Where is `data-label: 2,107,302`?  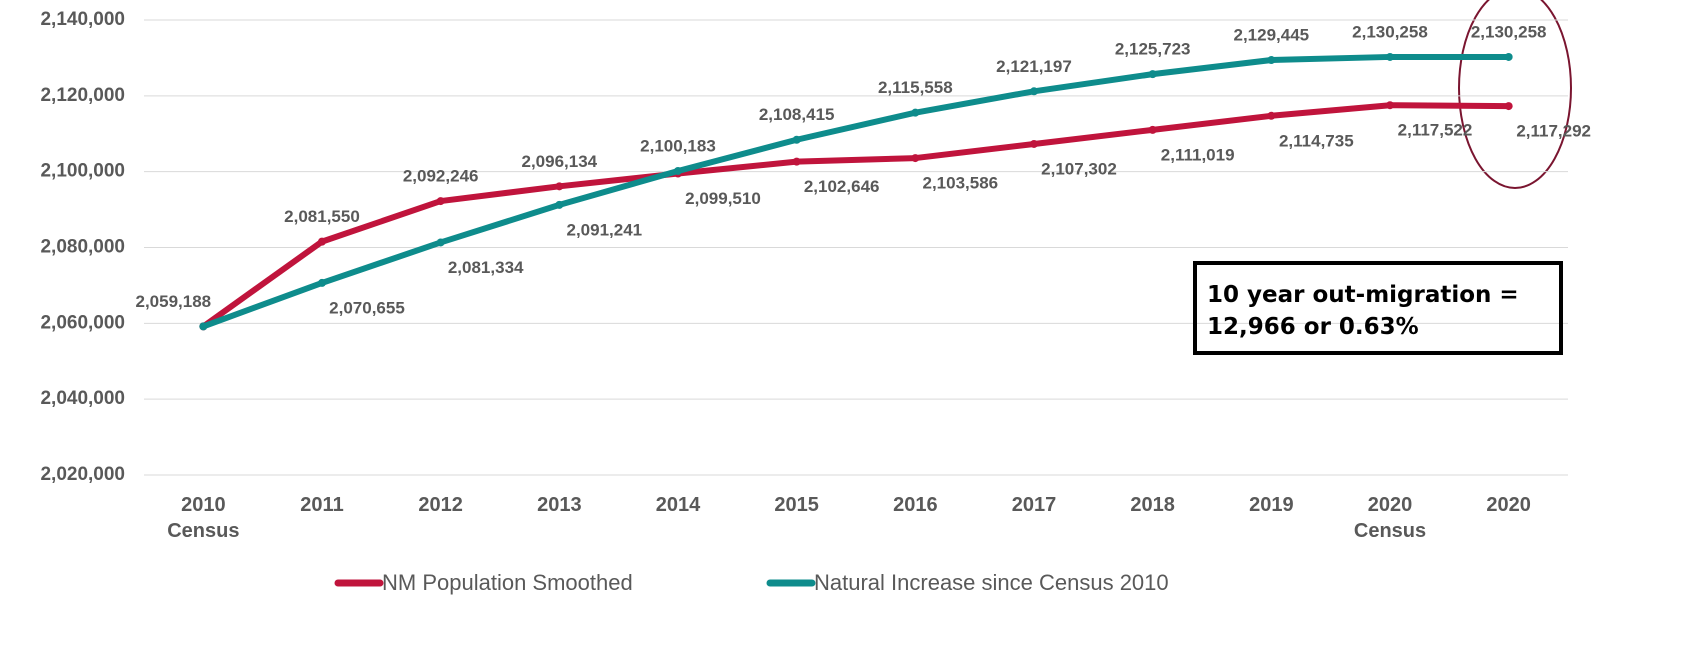 data-label: 2,107,302 is located at coordinates (1079, 168).